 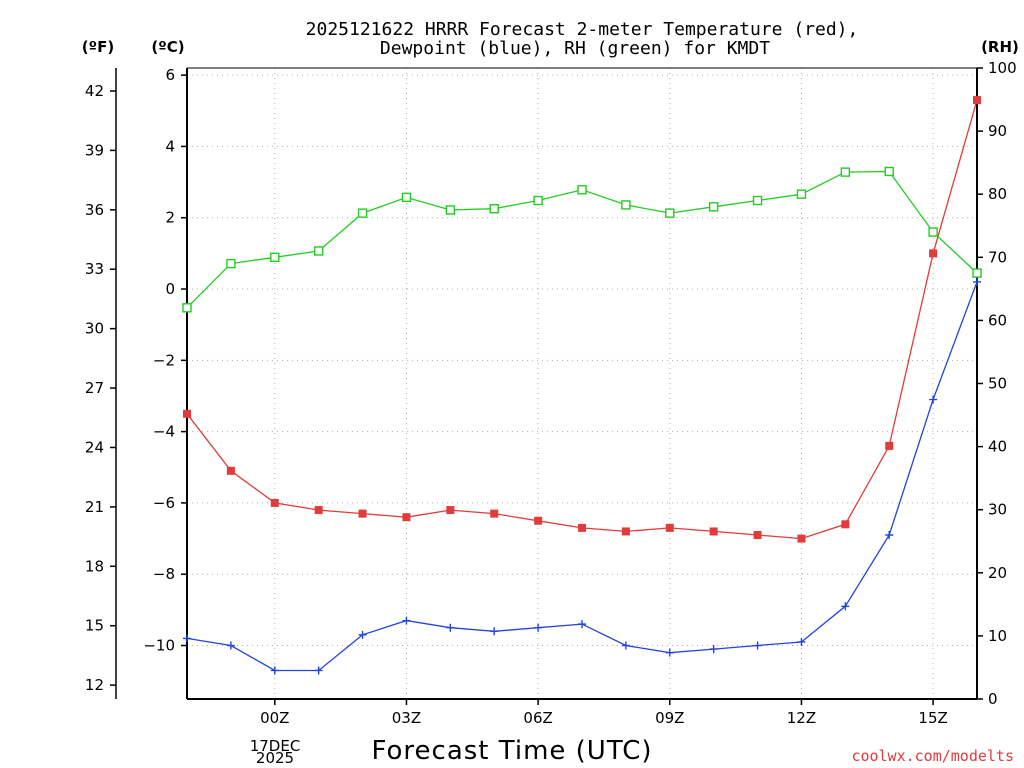 What do you see at coordinates (94, 150) in the screenshot?
I see `fahrenheit-tick-label: 39` at bounding box center [94, 150].